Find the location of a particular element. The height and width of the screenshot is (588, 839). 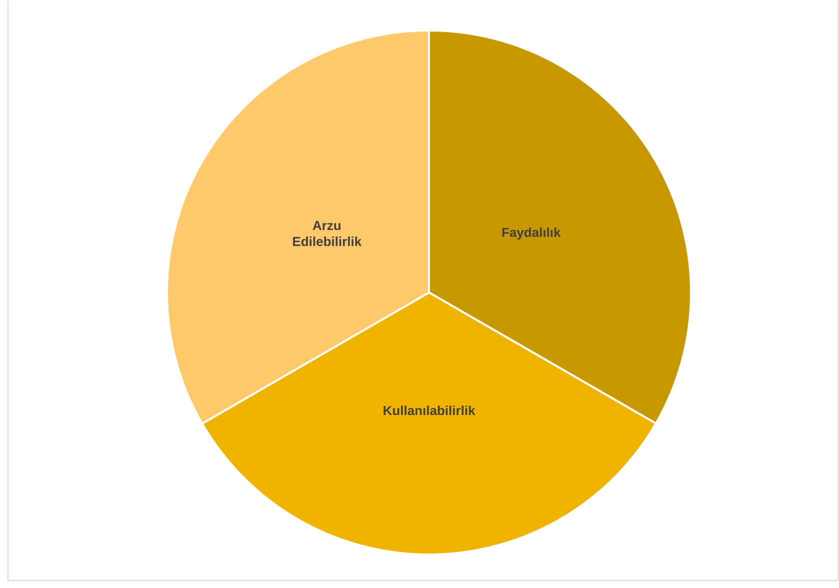

slice-label: Kullanılabilirlik is located at coordinates (430, 410).